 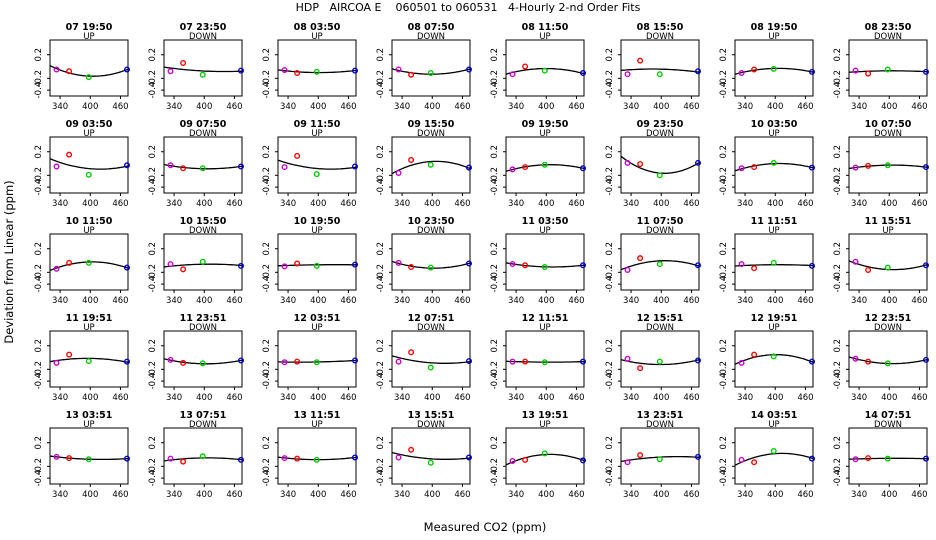 I want to click on panel-title: 09 03:50, so click(x=89, y=124).